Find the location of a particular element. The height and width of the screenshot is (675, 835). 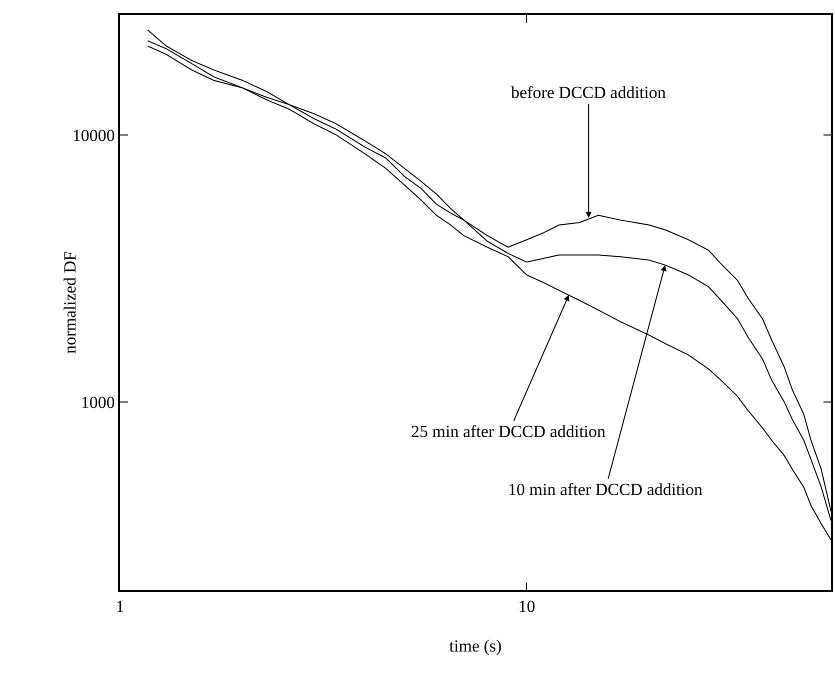

y-axis-title: normalized DF is located at coordinates (70, 302).